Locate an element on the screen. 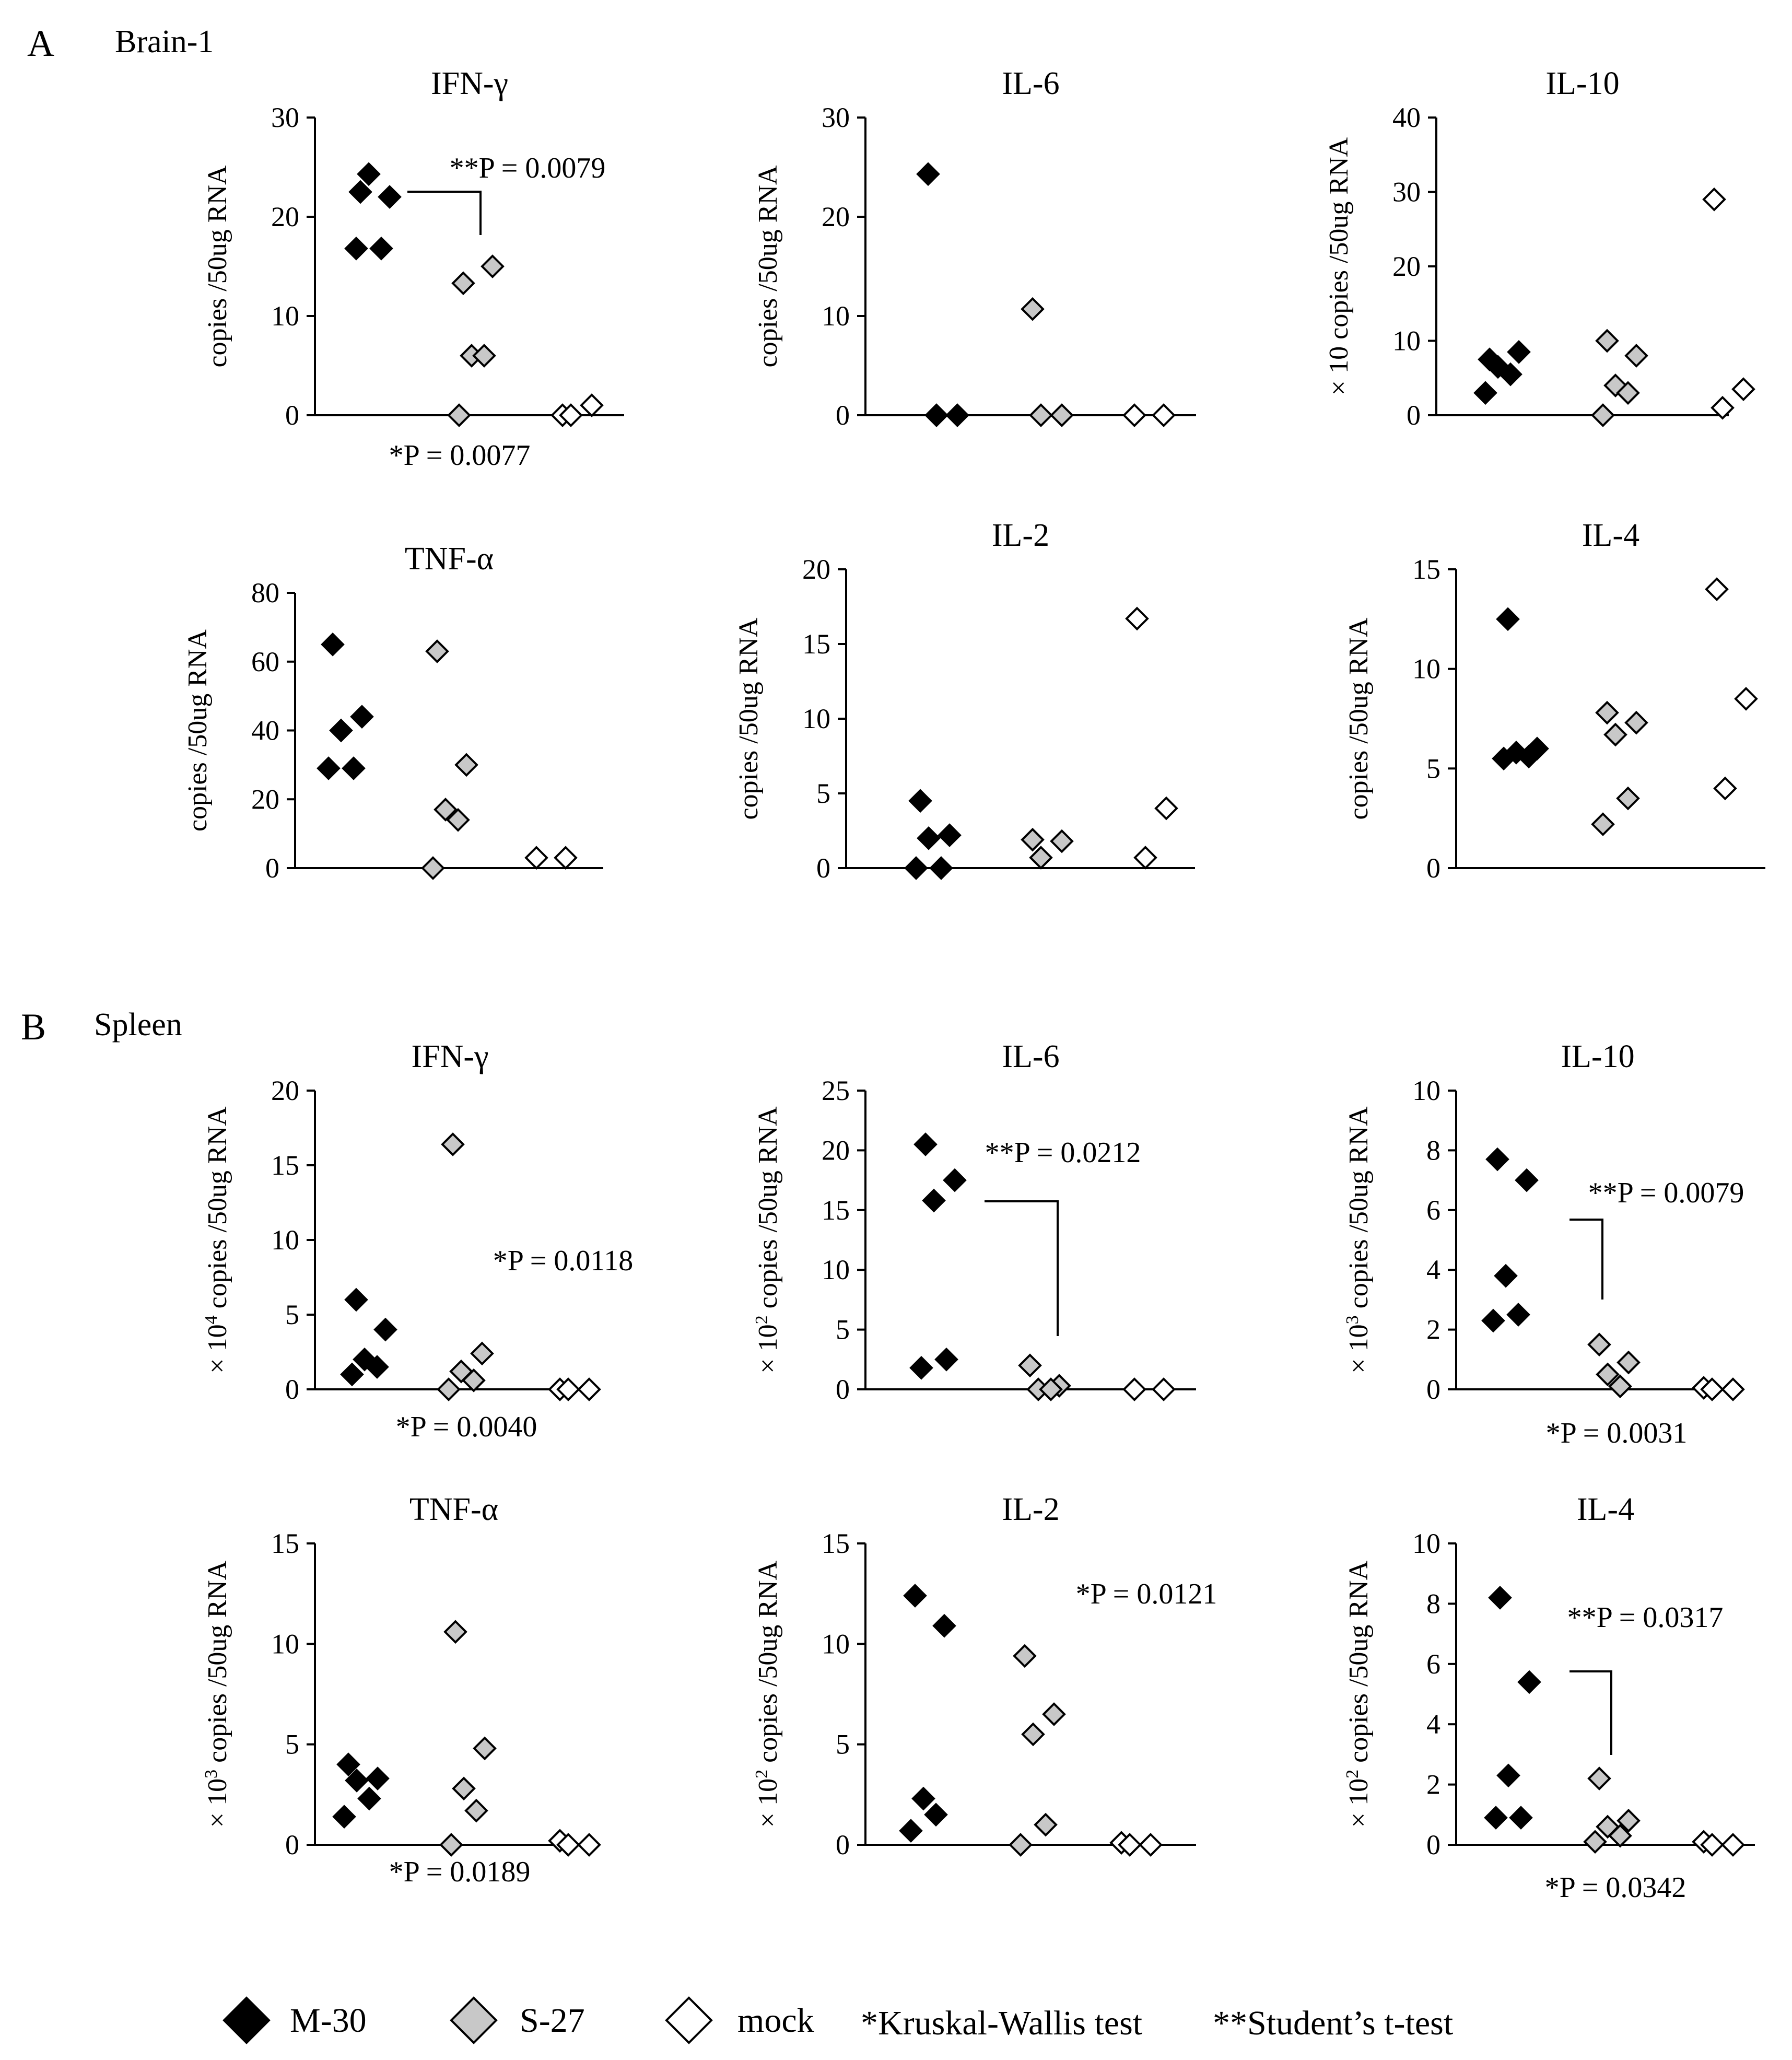 Image resolution: width=1792 pixels, height=2060 pixels. legend-kruskal-wallis: *Kruskal-Wallis test is located at coordinates (1002, 2023).